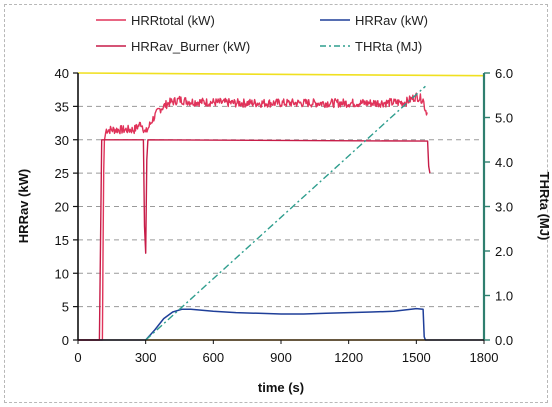 This screenshot has width=552, height=407. What do you see at coordinates (77, 357) in the screenshot?
I see `x-tick-label-0: 0` at bounding box center [77, 357].